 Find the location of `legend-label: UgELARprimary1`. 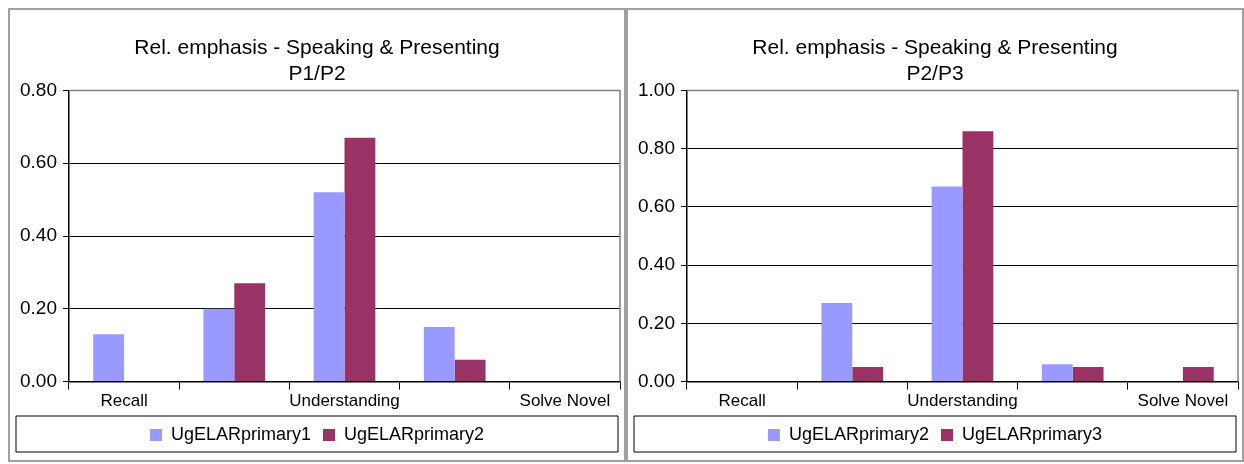

legend-label: UgELARprimary1 is located at coordinates (240, 433).